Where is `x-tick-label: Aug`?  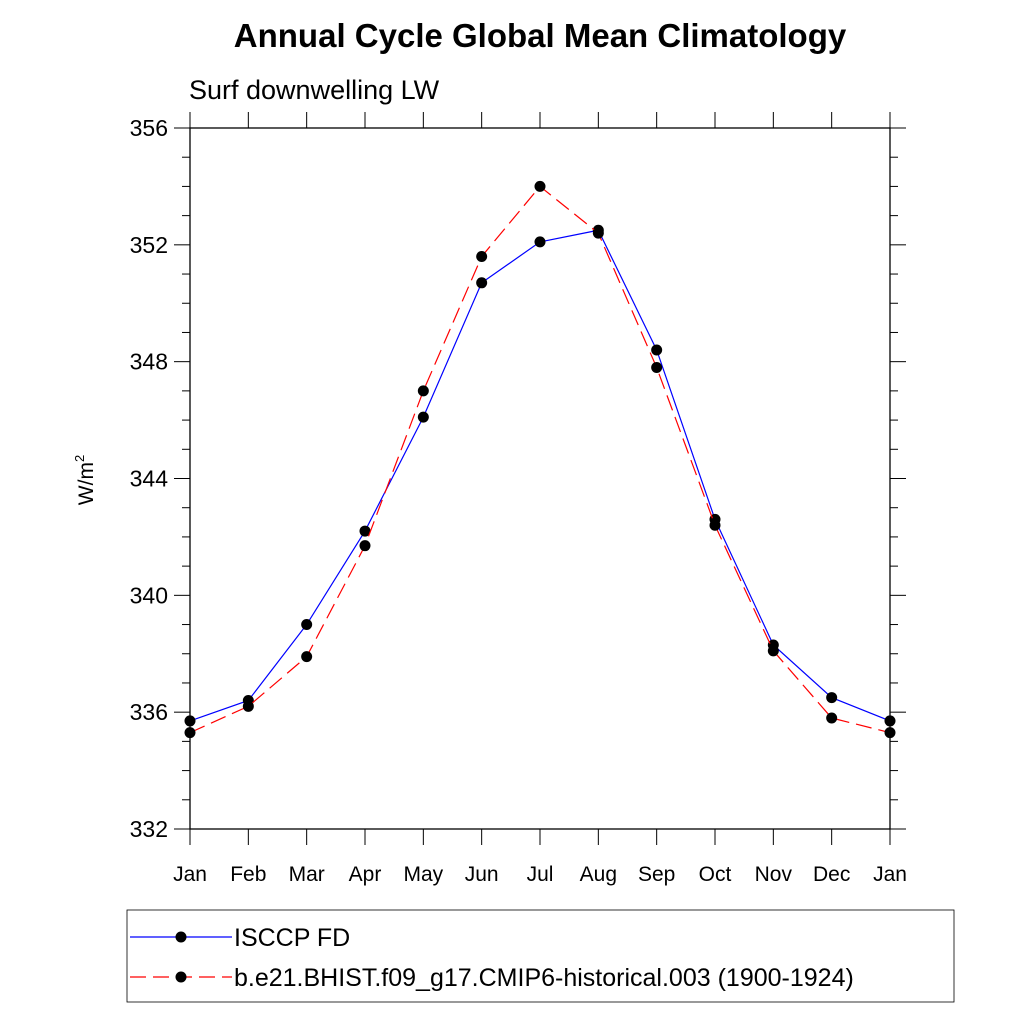
x-tick-label: Aug is located at coordinates (598, 874).